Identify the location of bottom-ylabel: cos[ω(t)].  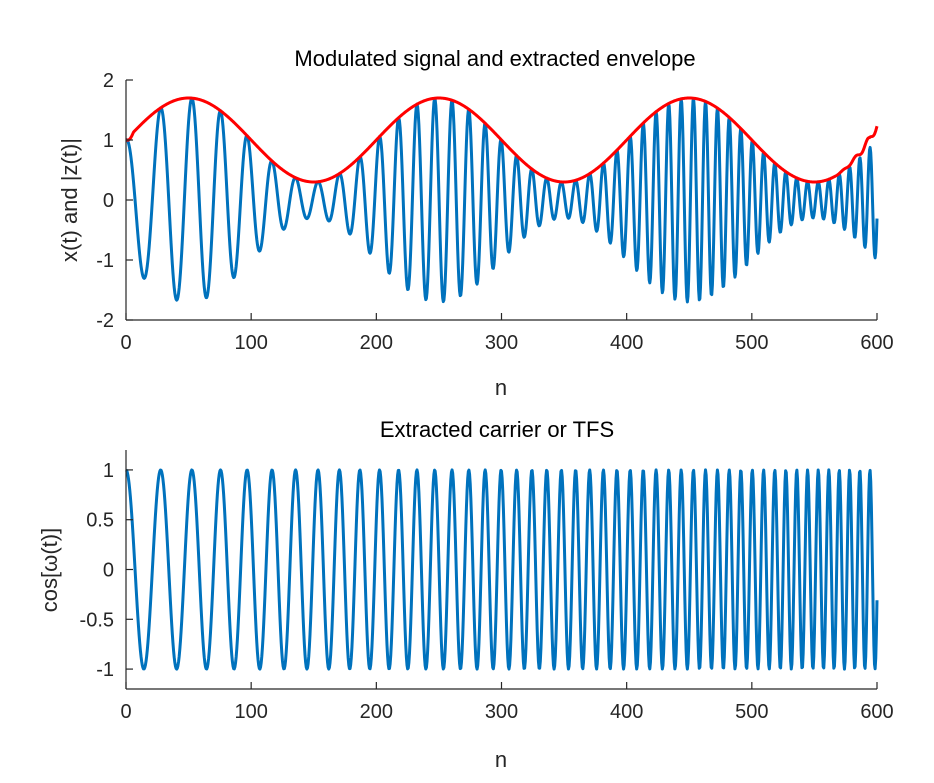
(49, 570).